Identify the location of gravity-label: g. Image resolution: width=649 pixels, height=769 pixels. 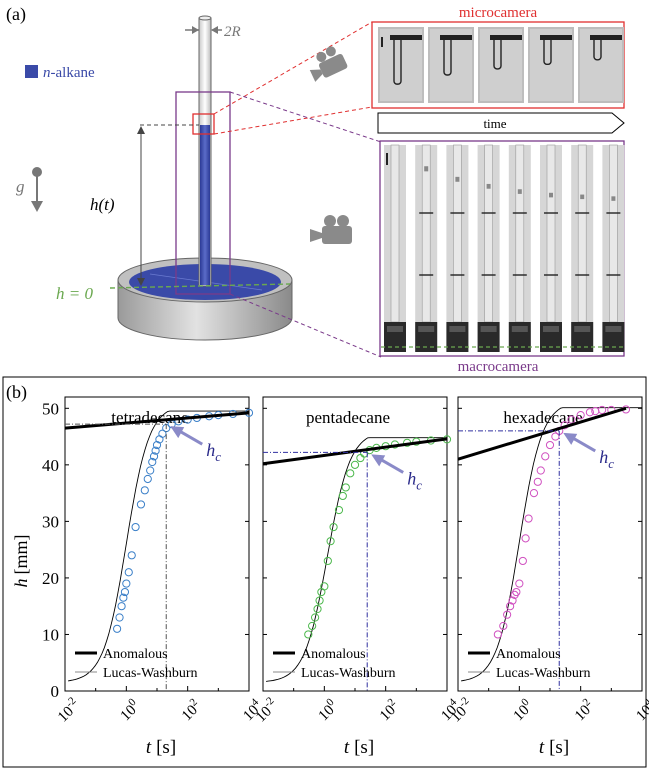
(20, 186).